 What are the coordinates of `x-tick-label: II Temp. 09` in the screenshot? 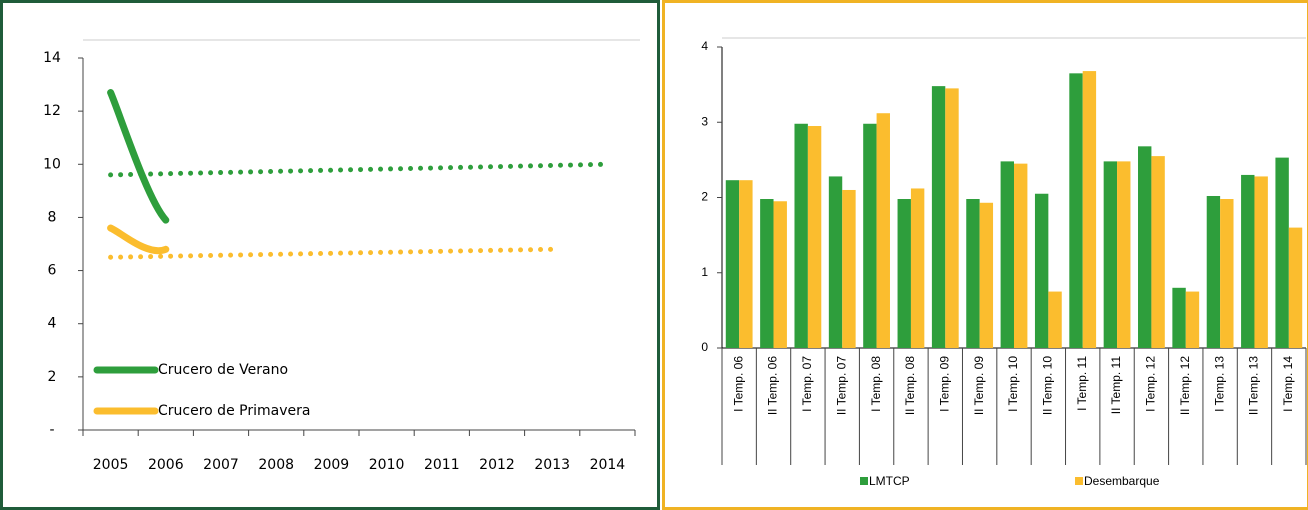 It's located at (979, 385).